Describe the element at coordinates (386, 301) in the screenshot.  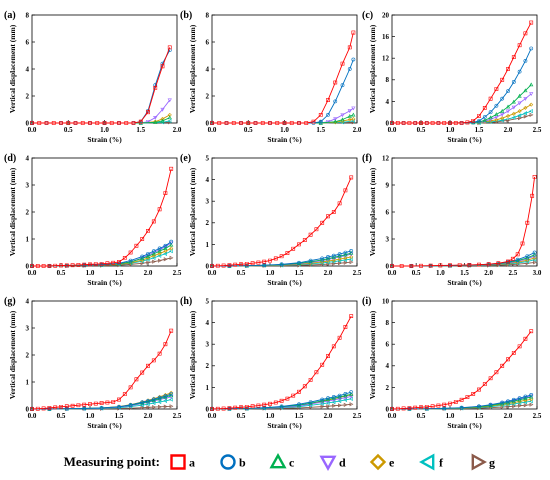
I see `y-tick-label: 10` at that location.